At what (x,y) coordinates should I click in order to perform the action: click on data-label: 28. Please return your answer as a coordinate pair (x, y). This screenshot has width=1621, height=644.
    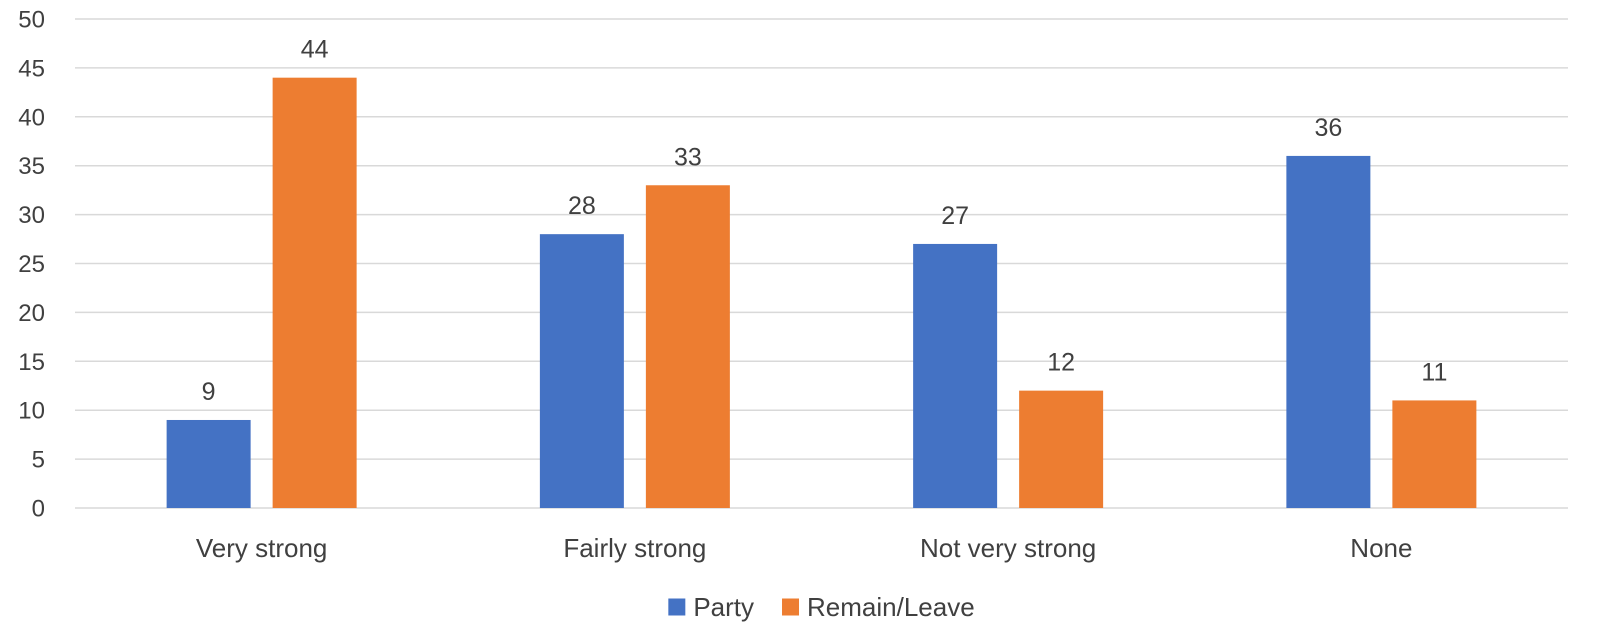
    Looking at the image, I should click on (582, 206).